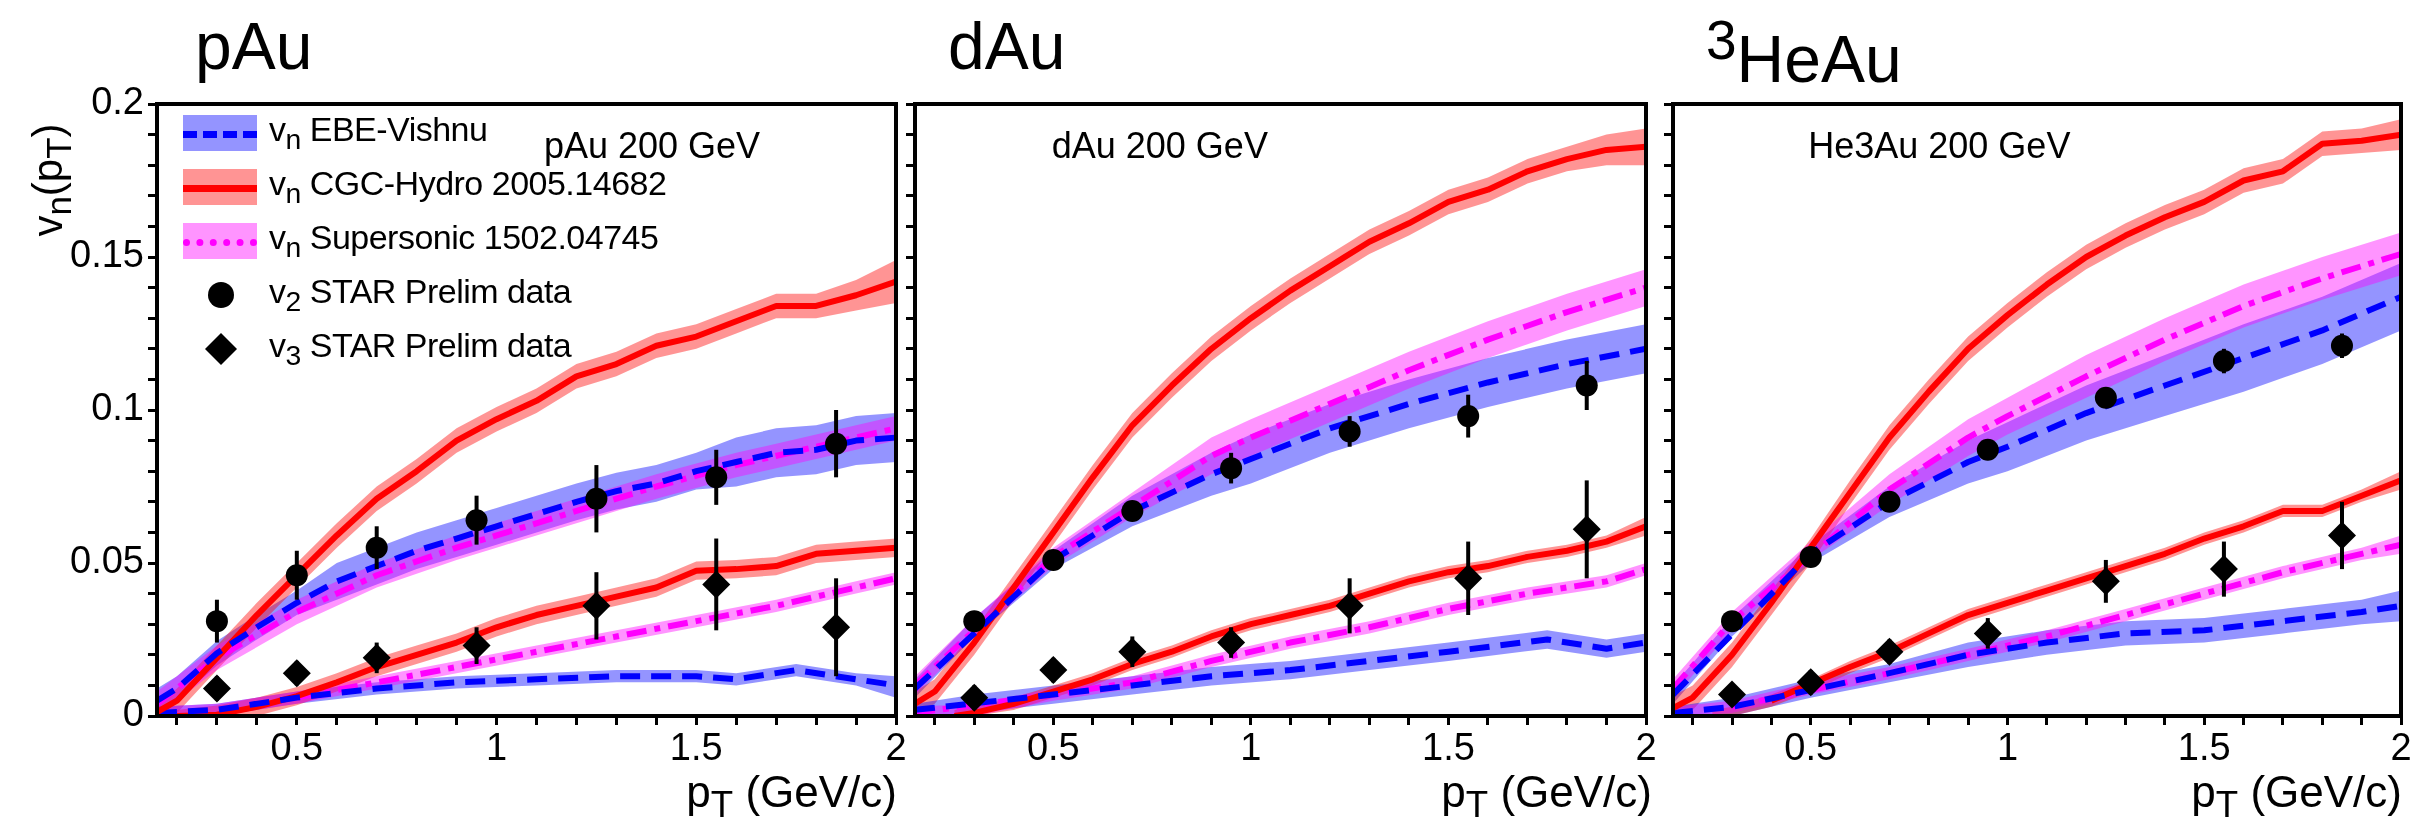 The image size is (2418, 835). Describe the element at coordinates (1939, 145) in the screenshot. I see `annotation: He3Au 200 GeV` at that location.